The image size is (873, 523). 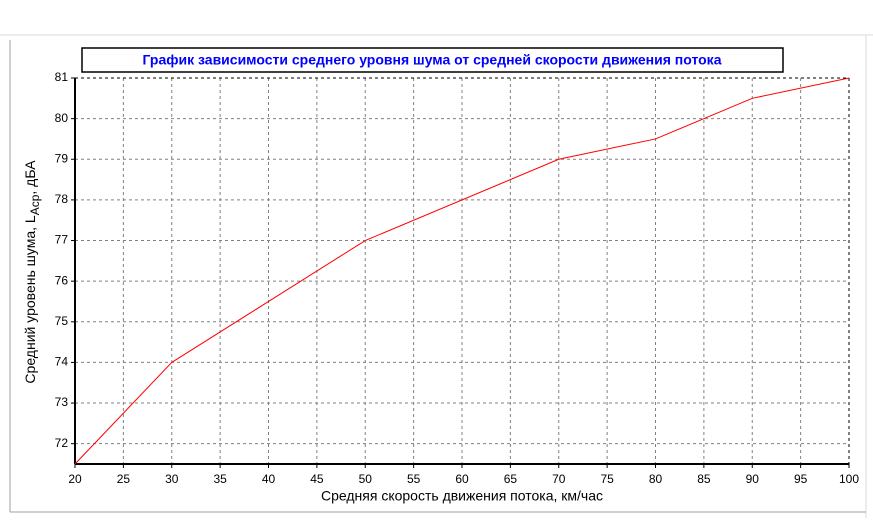 What do you see at coordinates (62, 321) in the screenshot?
I see `y-tick-label: 75` at bounding box center [62, 321].